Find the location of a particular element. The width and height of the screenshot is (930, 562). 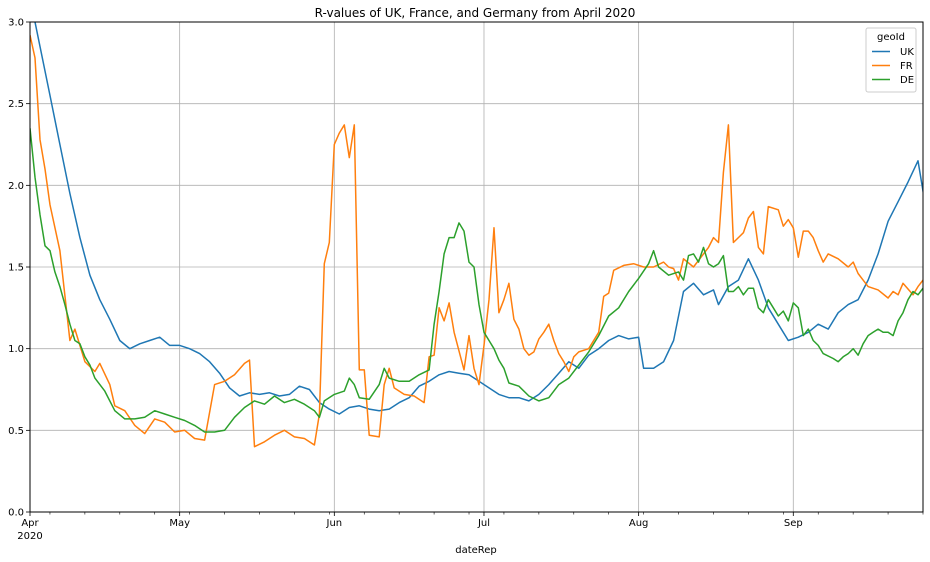

x-tick-label: May is located at coordinates (179, 523).